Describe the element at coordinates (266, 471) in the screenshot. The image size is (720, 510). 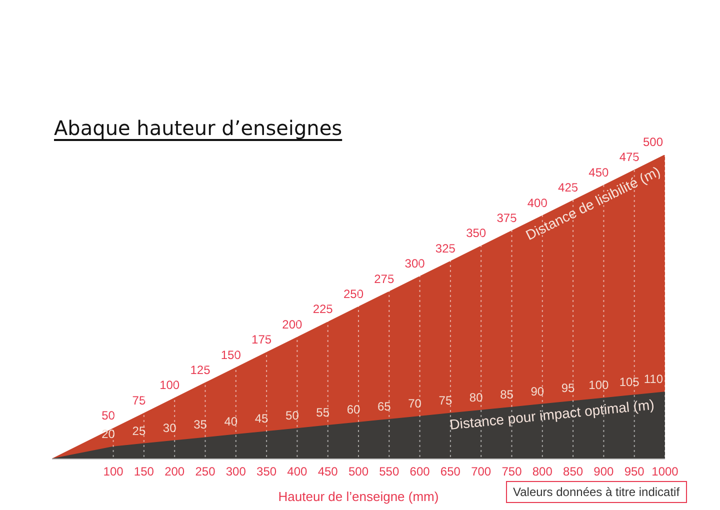
I see `x-tick-label: 350` at that location.